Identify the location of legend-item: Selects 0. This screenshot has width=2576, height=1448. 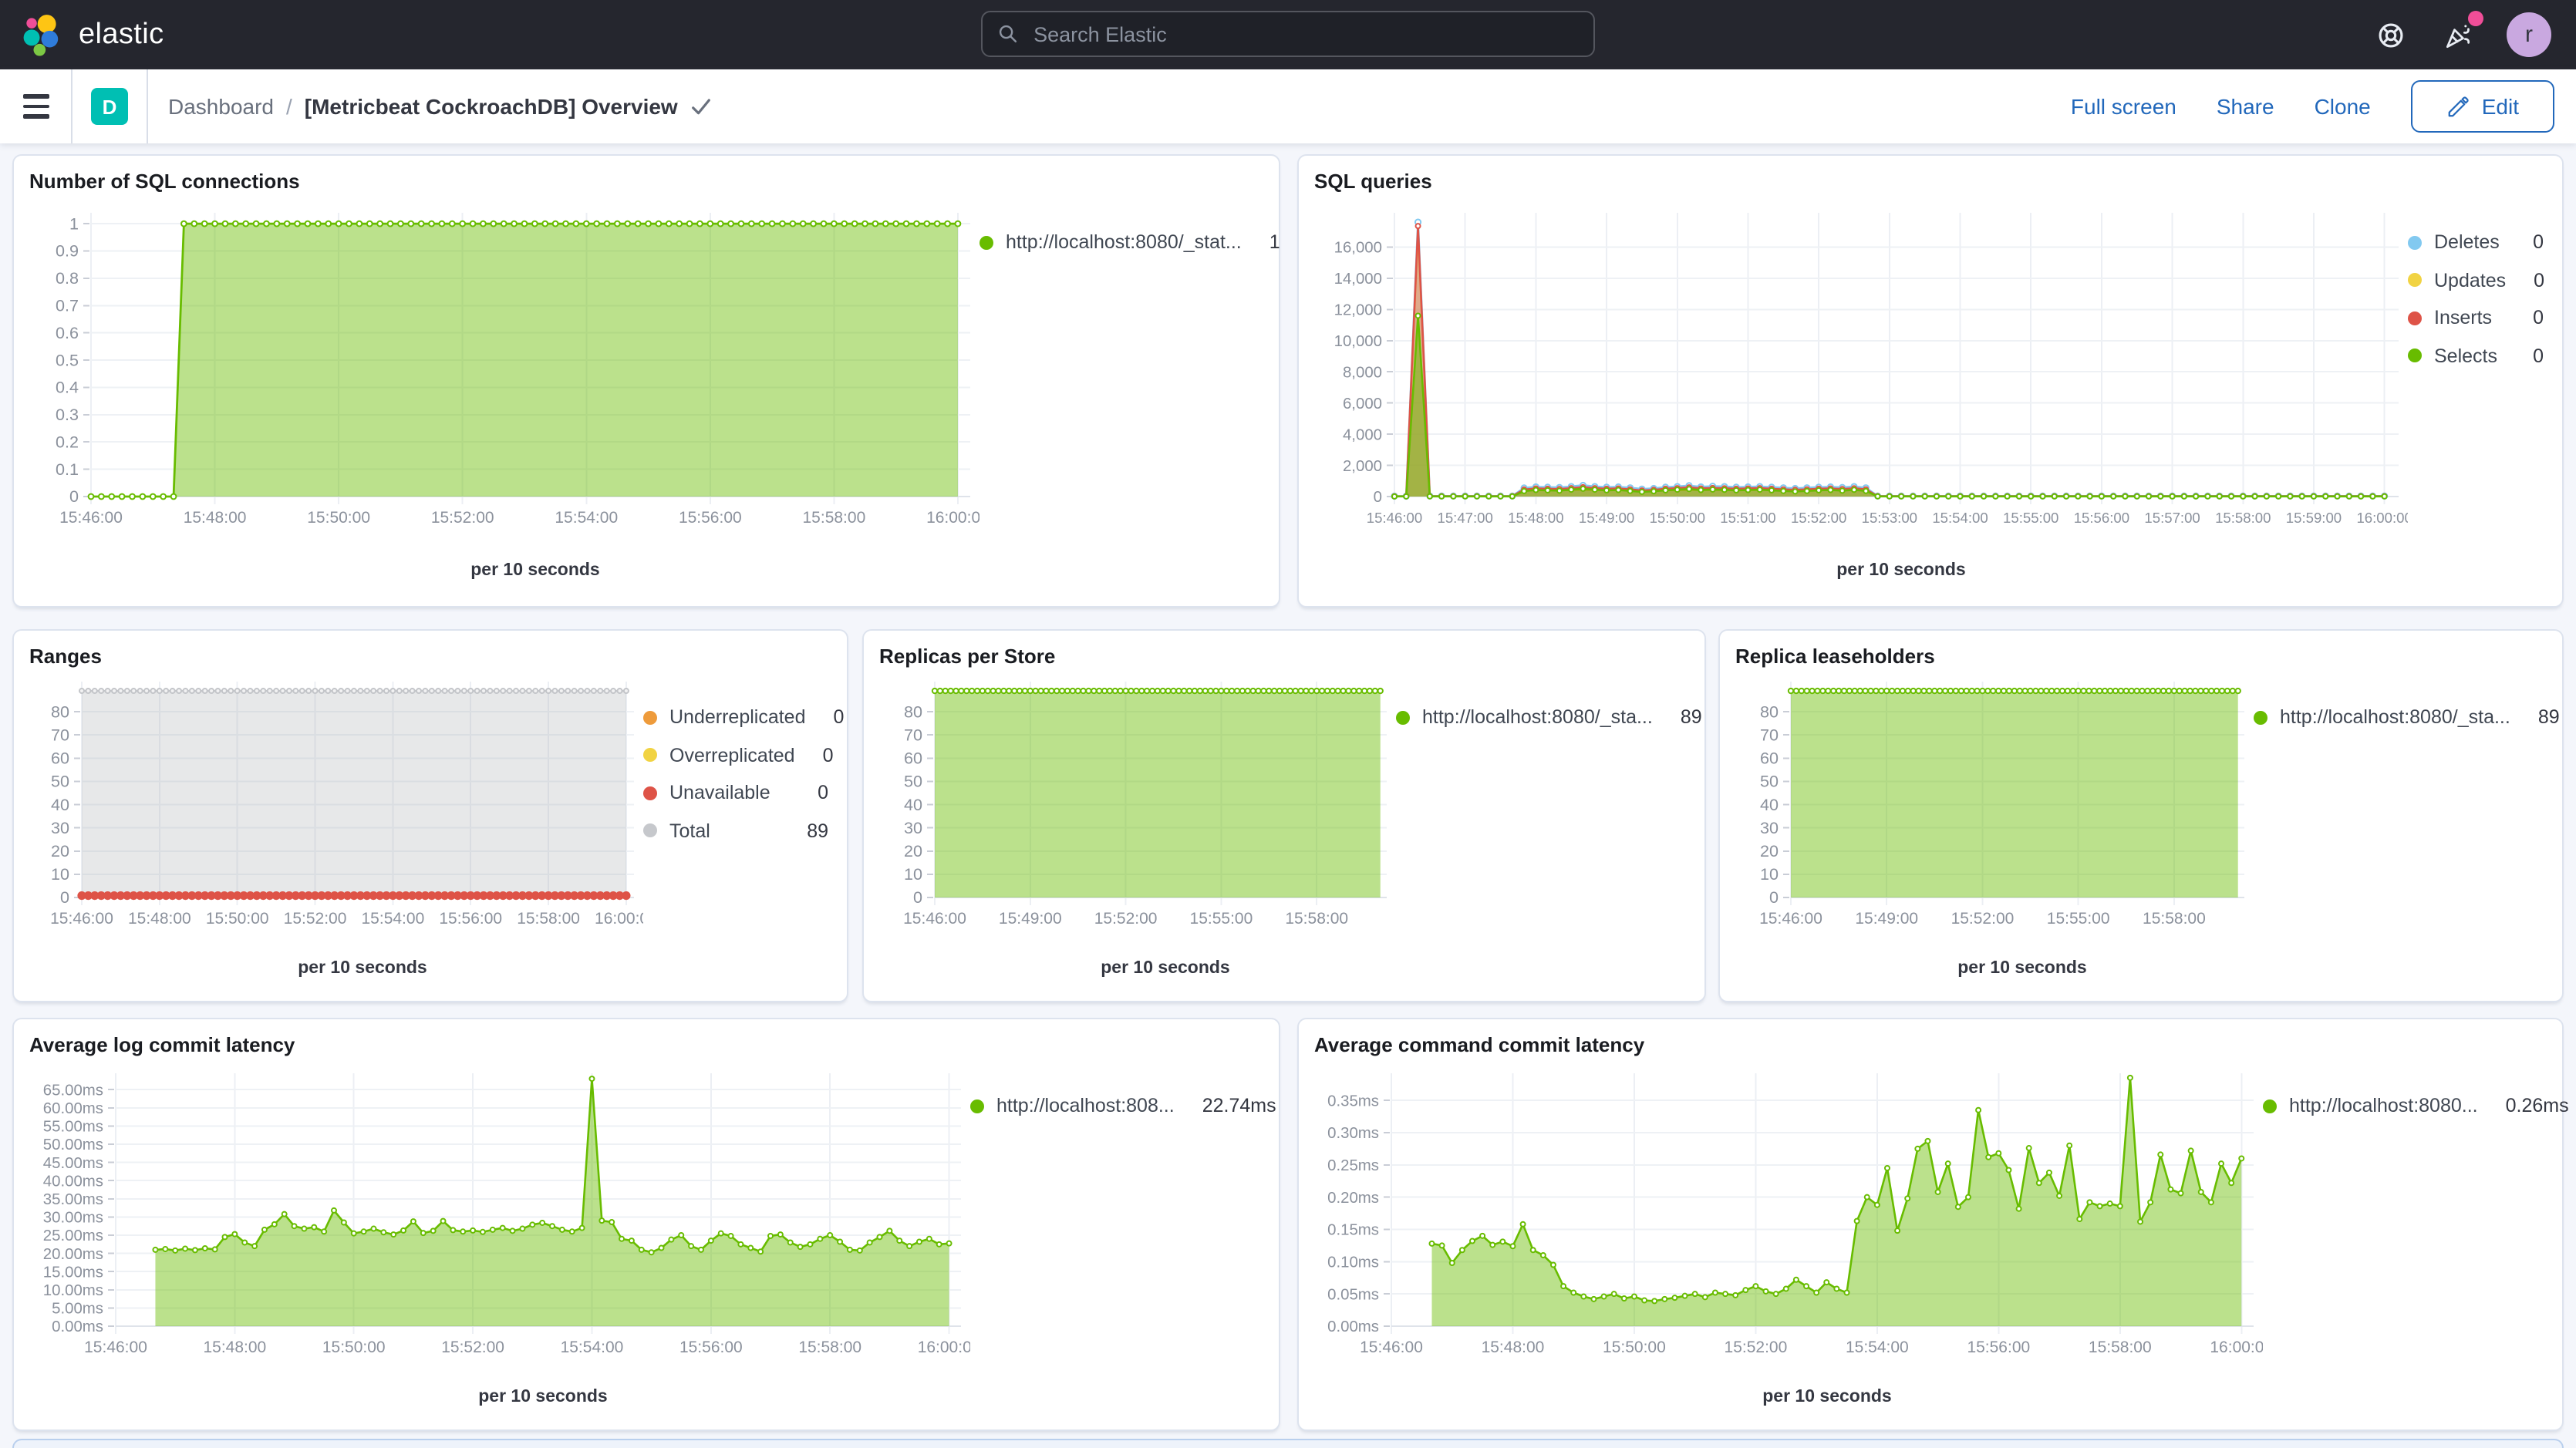
(2476, 355).